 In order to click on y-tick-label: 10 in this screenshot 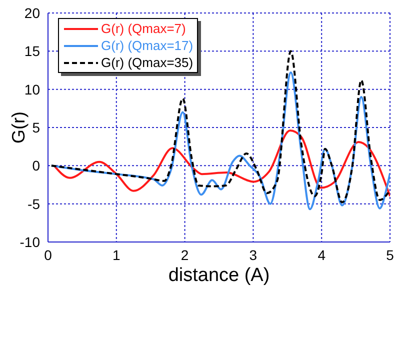, I will do `click(32, 89)`.